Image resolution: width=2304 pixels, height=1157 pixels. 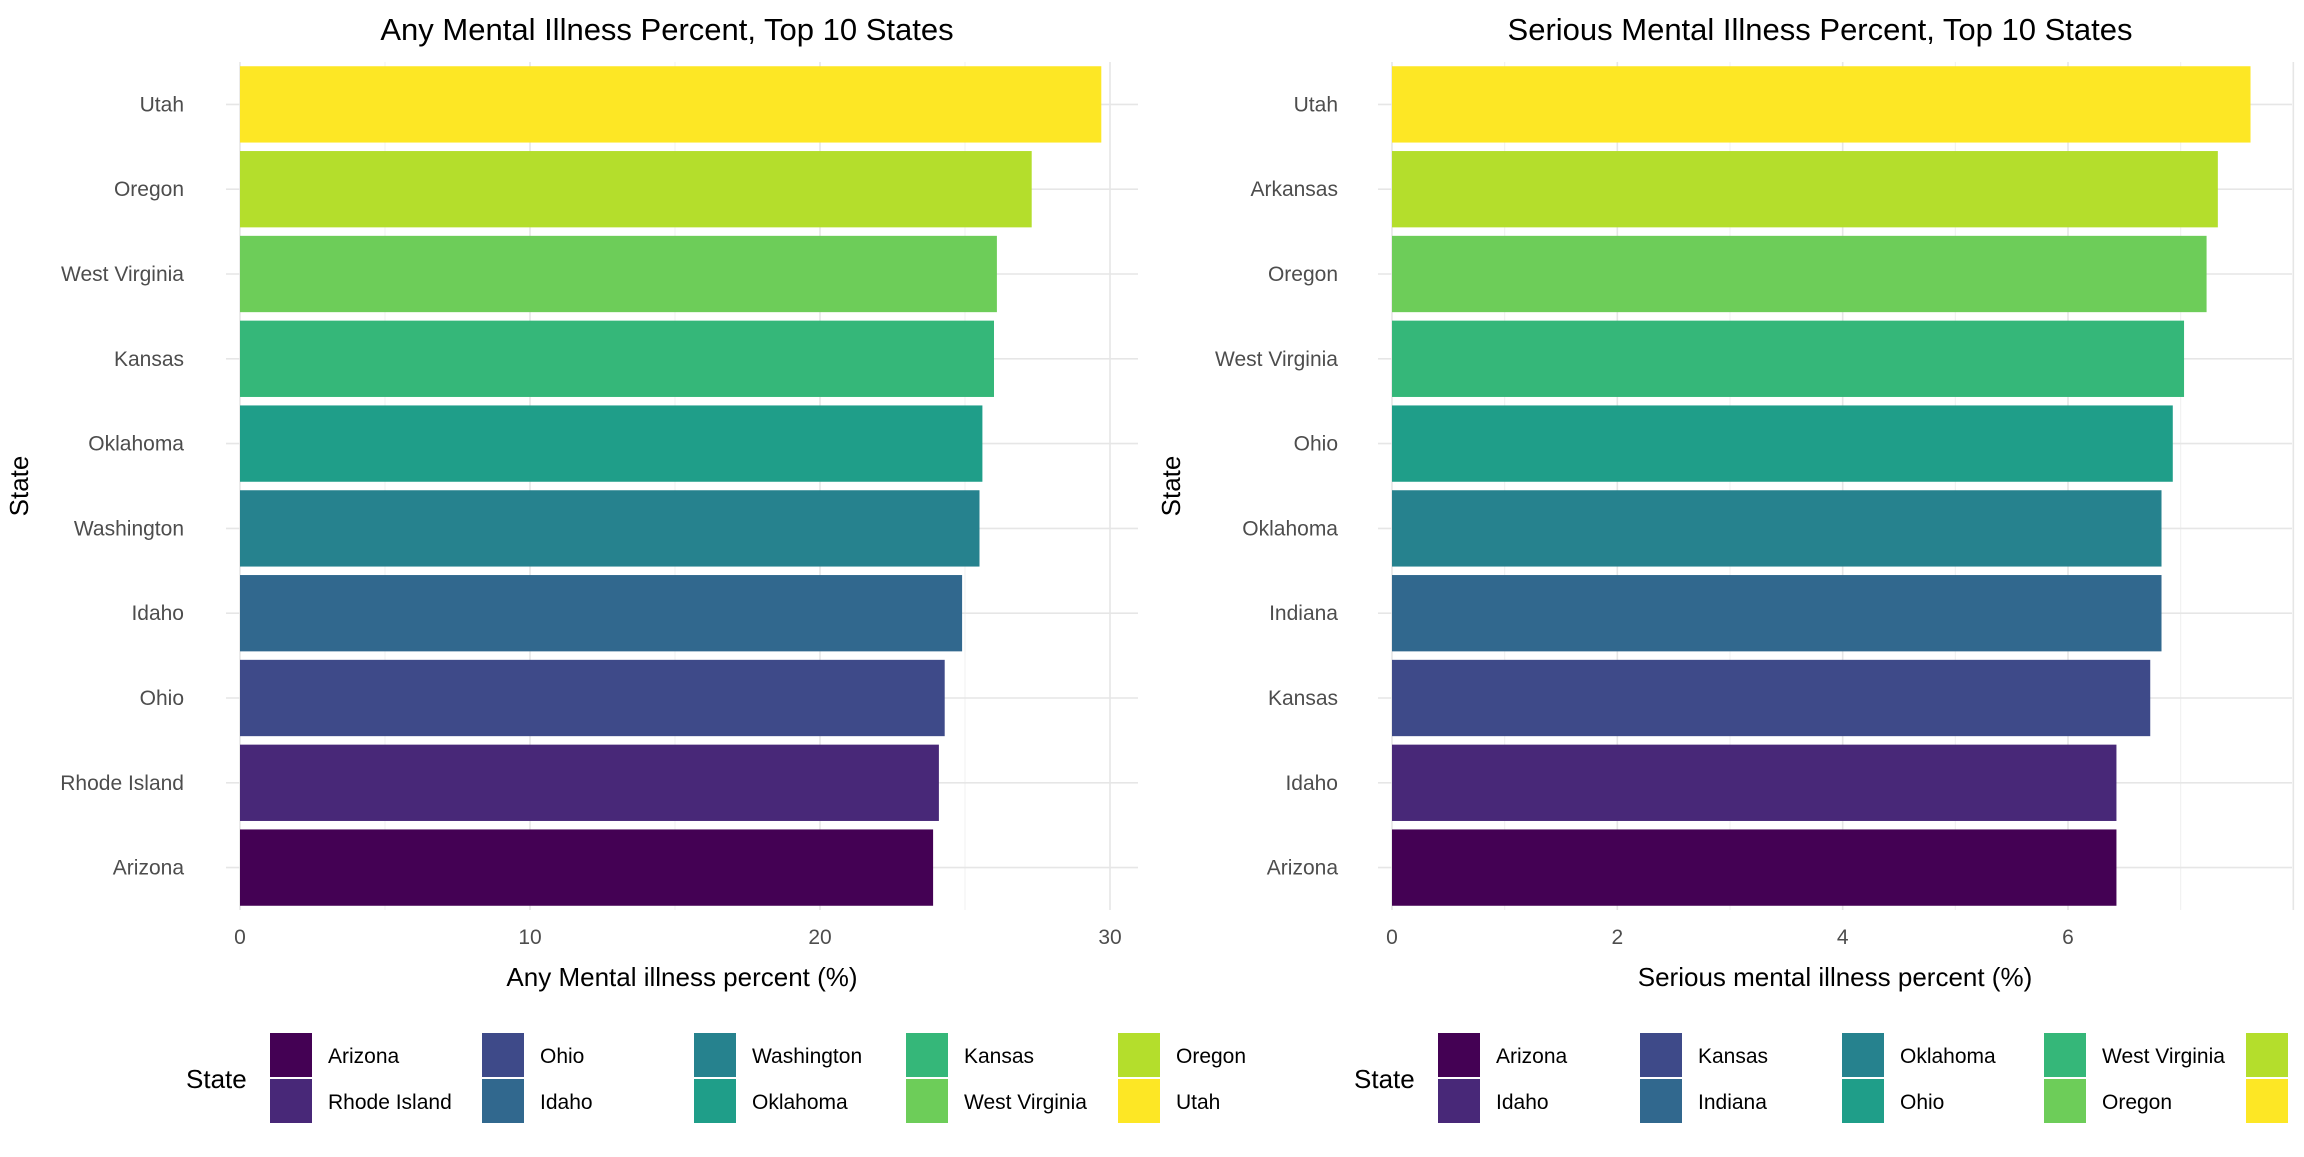 What do you see at coordinates (681, 977) in the screenshot?
I see `x-axis-label: Any Mental illness percent (%)` at bounding box center [681, 977].